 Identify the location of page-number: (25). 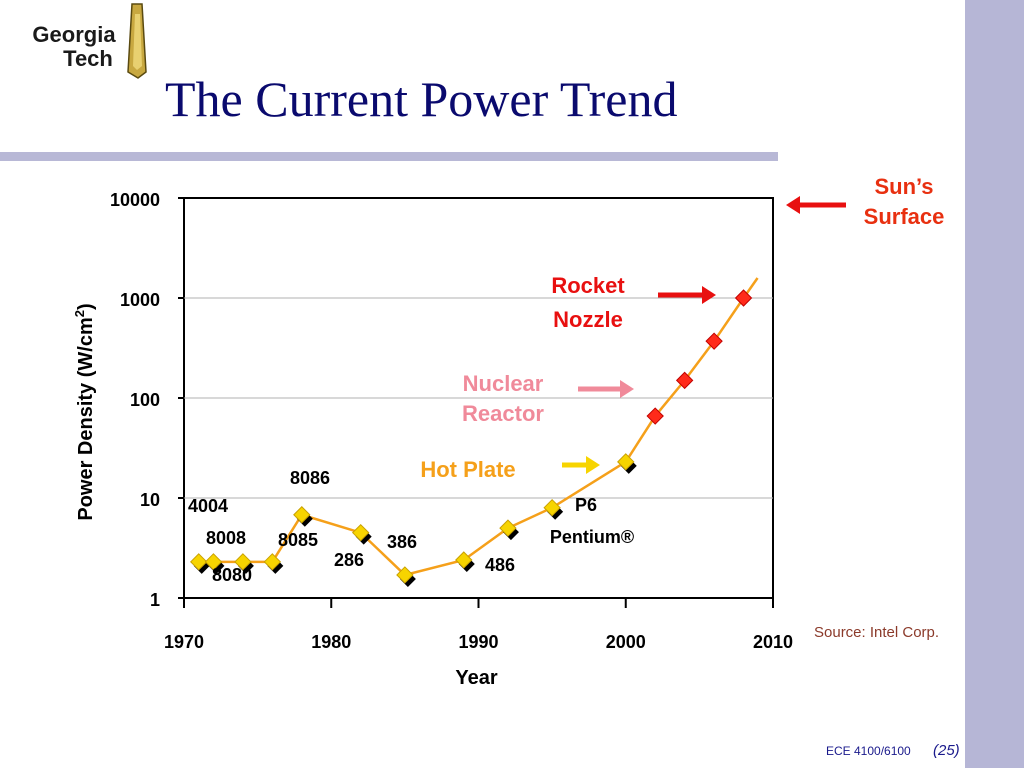
(946, 750).